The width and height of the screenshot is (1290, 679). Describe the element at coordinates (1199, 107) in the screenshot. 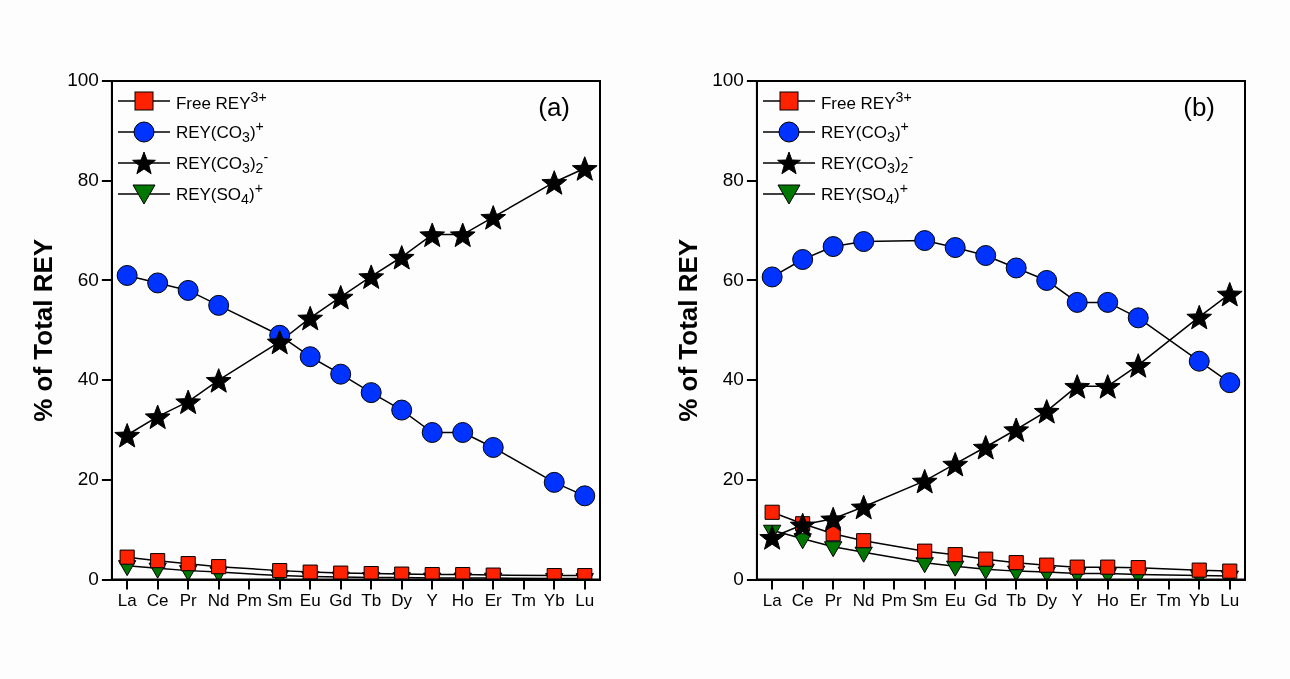

I see `text: (b)` at that location.